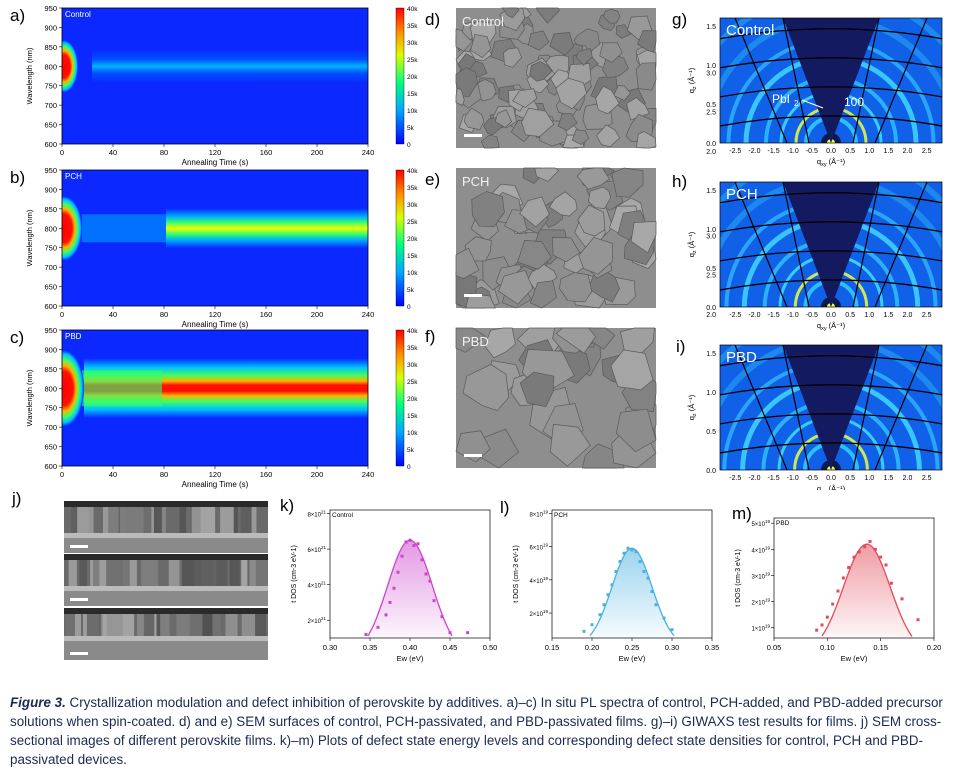 The height and width of the screenshot is (777, 954). What do you see at coordinates (632, 647) in the screenshot?
I see `x-tick-label: 0.25` at bounding box center [632, 647].